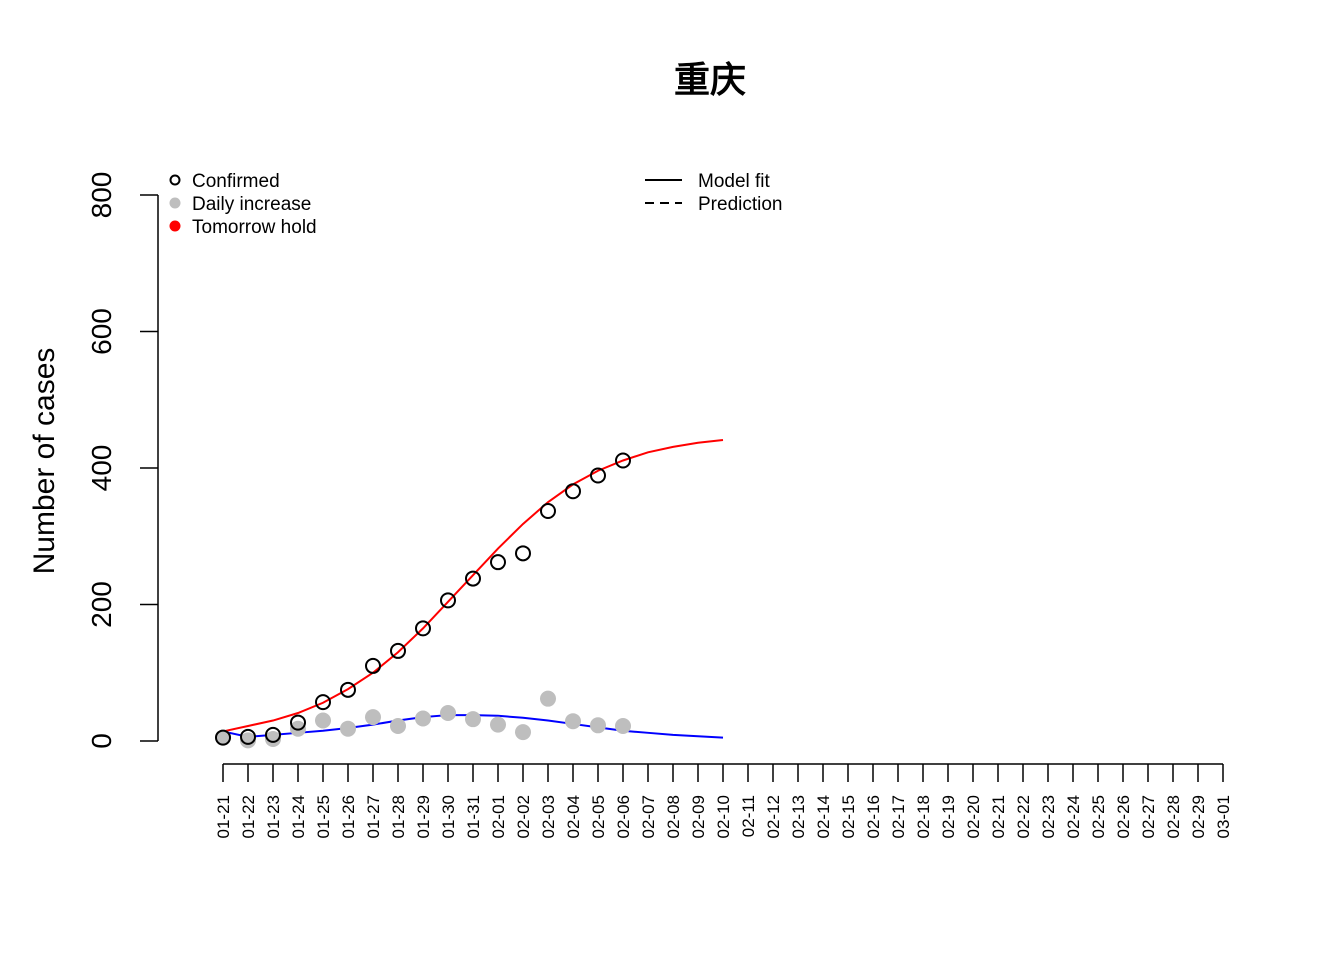 The image size is (1344, 960). What do you see at coordinates (398, 816) in the screenshot?
I see `x-tick-label: 01-28` at bounding box center [398, 816].